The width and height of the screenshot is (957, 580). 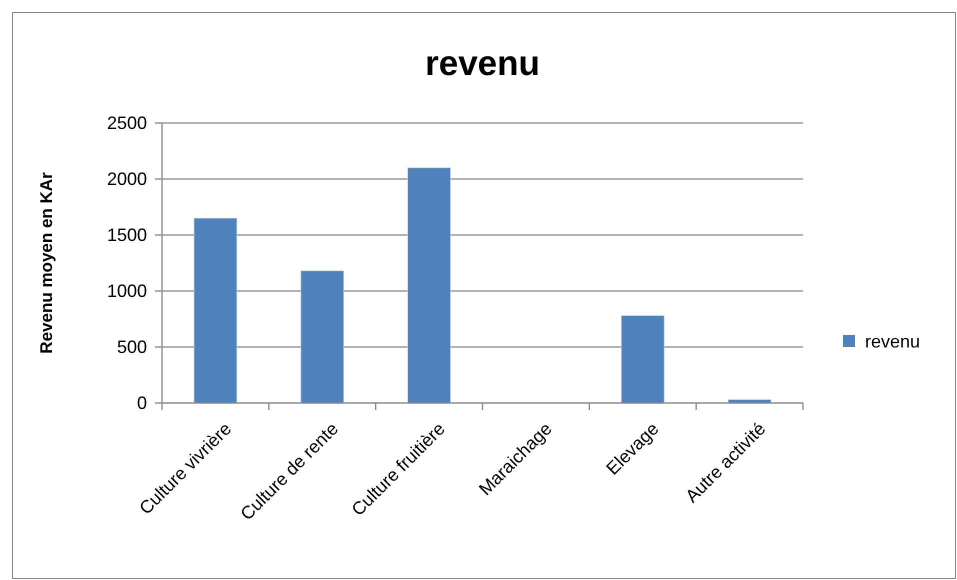 What do you see at coordinates (126, 290) in the screenshot?
I see `y-tick-label: 1000` at bounding box center [126, 290].